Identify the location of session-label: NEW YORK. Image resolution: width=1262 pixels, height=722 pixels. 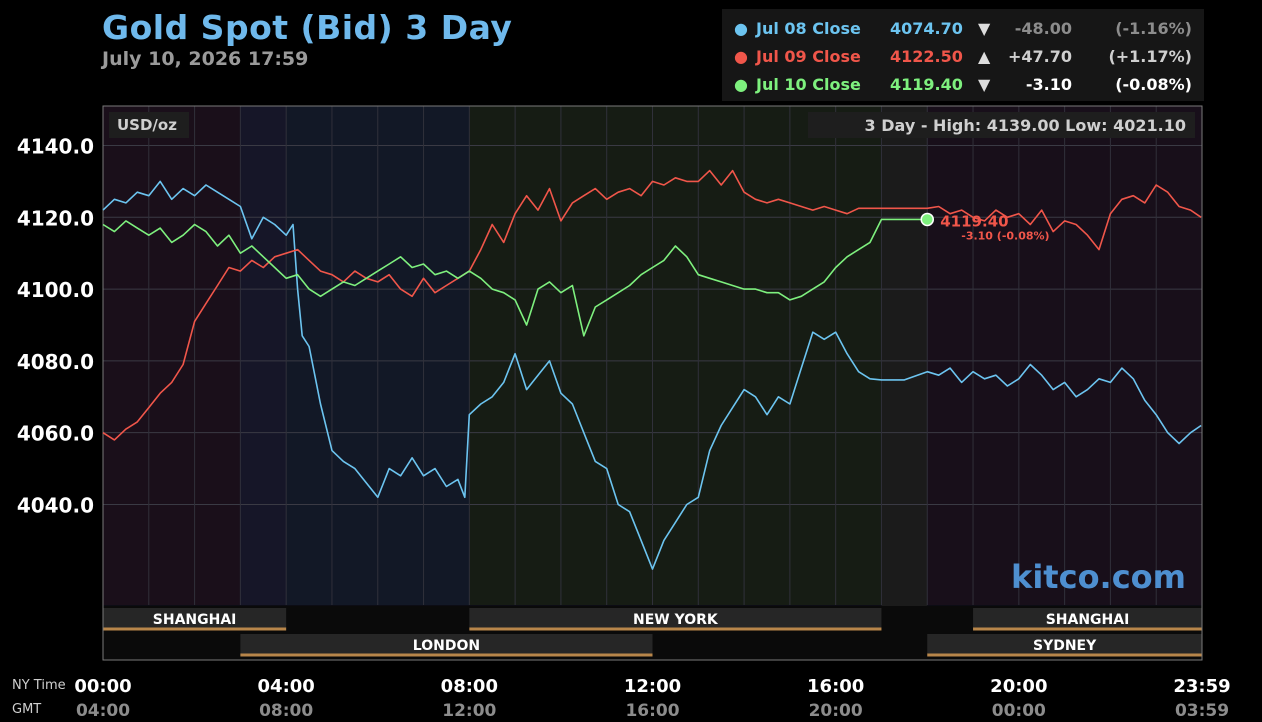
(676, 620).